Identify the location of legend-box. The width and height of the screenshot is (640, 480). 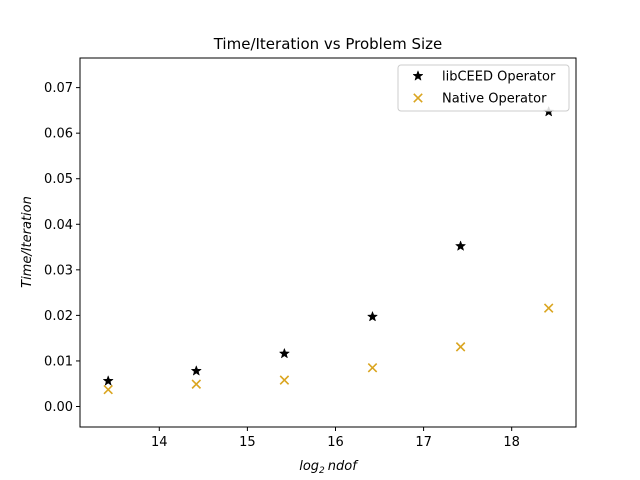
(483, 88).